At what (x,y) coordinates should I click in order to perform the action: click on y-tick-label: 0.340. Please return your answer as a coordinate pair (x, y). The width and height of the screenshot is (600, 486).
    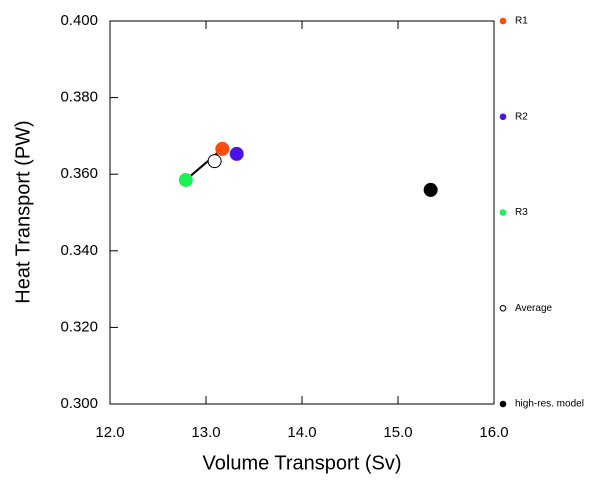
    Looking at the image, I should click on (79, 250).